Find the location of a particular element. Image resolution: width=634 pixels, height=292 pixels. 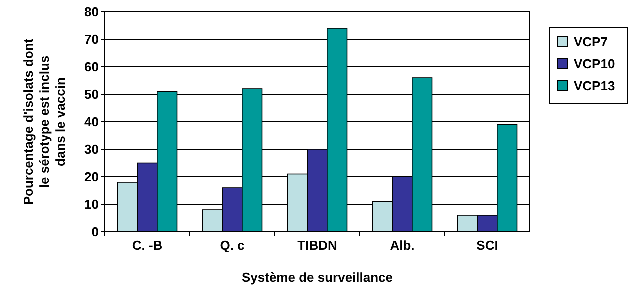

x-tick-label: TIBDN is located at coordinates (318, 245).